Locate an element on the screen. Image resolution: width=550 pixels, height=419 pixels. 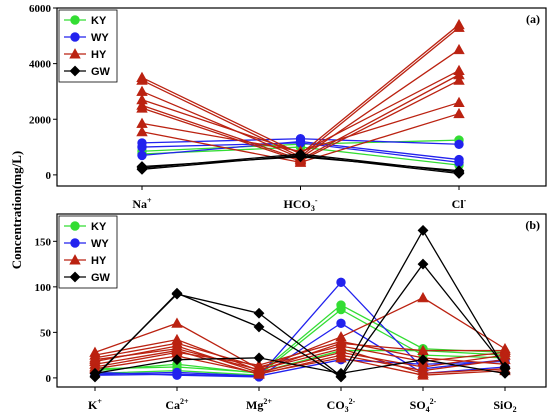
x-tick-label-1: Ca2+ is located at coordinates (177, 404).